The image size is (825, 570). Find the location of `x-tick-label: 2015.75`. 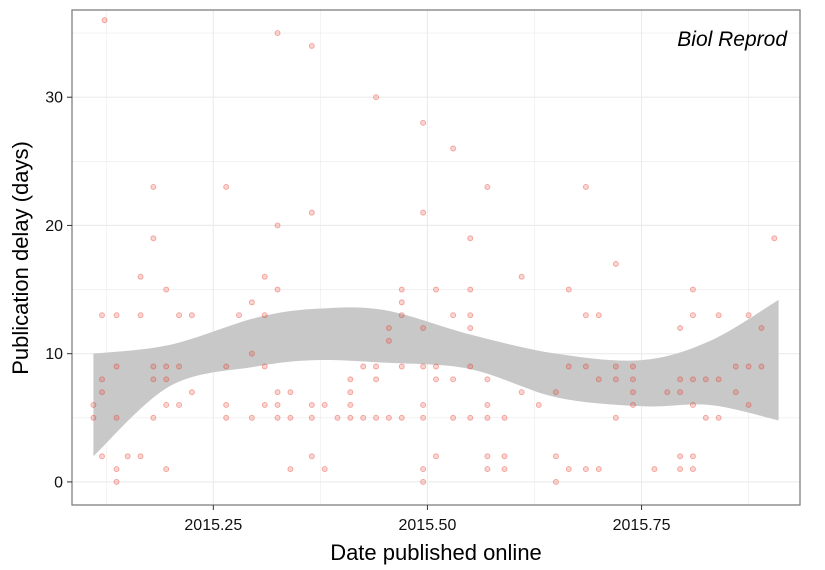

x-tick-label: 2015.75 is located at coordinates (642, 525).